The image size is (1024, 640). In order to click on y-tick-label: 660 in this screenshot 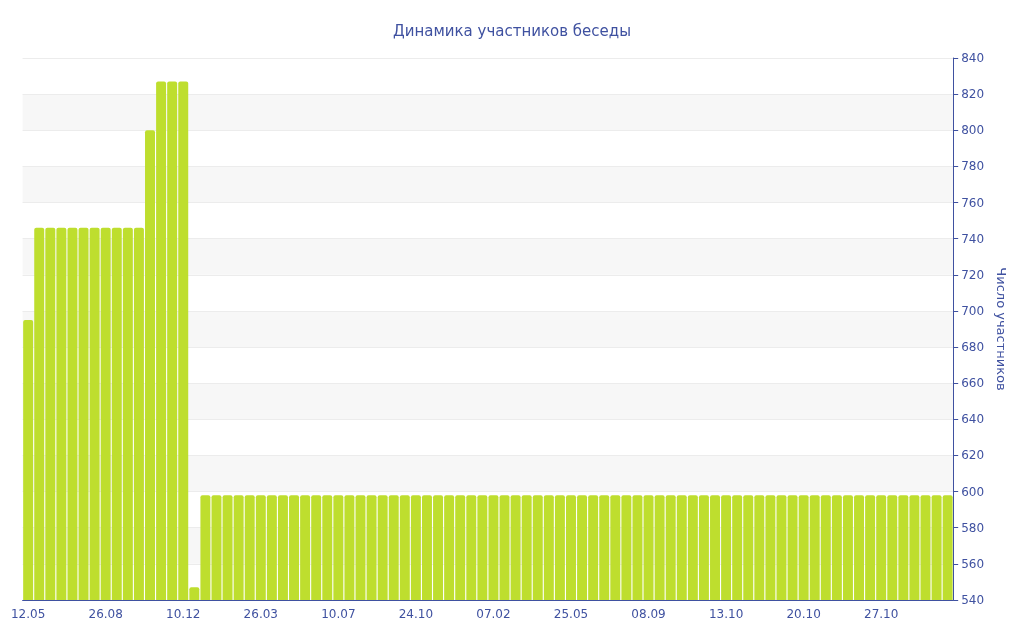, I will do `click(973, 383)`.